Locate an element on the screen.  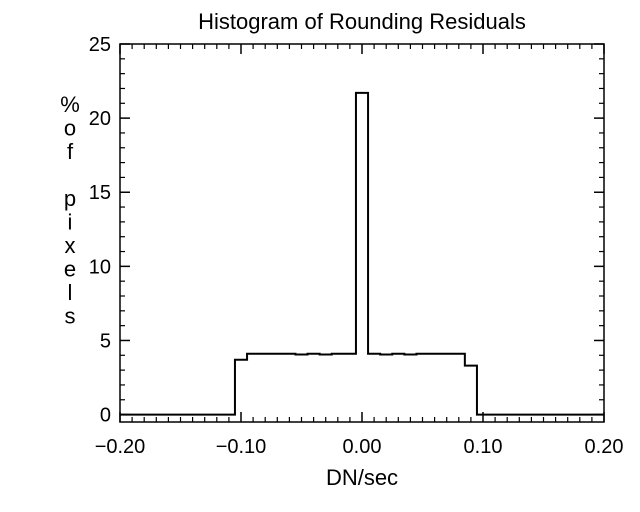
y-axis-label-char: e is located at coordinates (70, 269).